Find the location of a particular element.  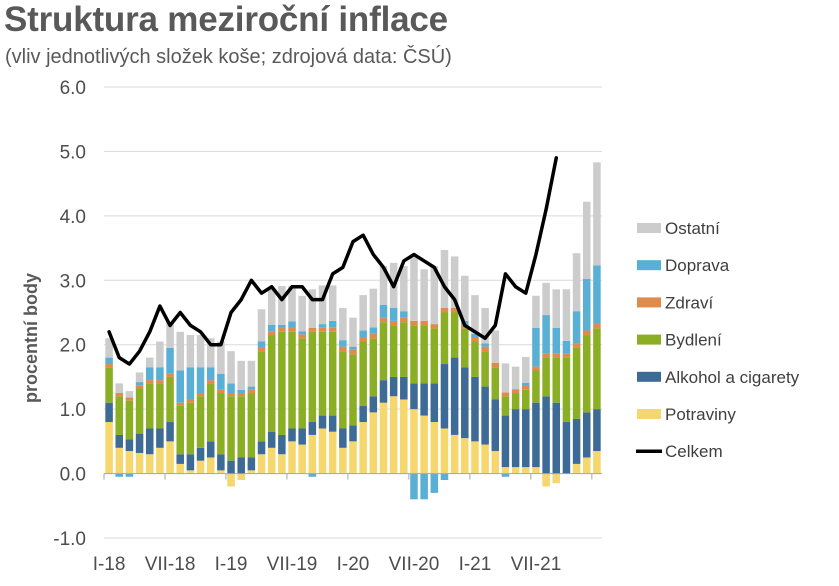

x-tick-label: VII-18 is located at coordinates (170, 564).